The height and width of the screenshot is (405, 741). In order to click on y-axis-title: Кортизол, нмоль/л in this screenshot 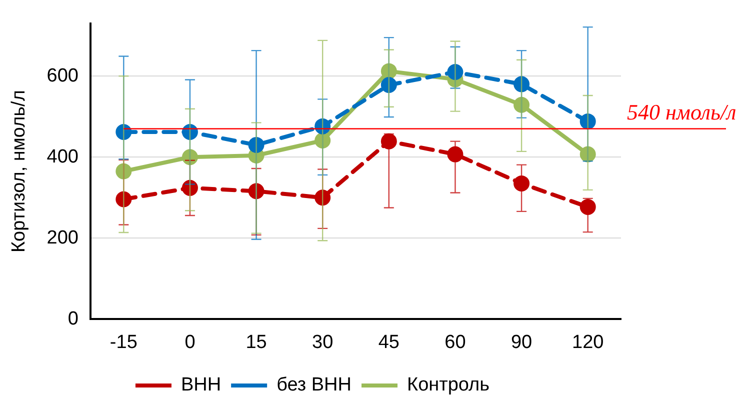, I will do `click(19, 171)`.